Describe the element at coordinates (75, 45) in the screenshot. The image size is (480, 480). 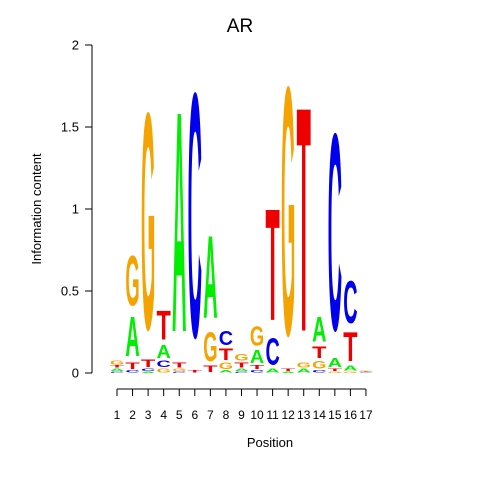
I see `y-tick-label: 2` at that location.